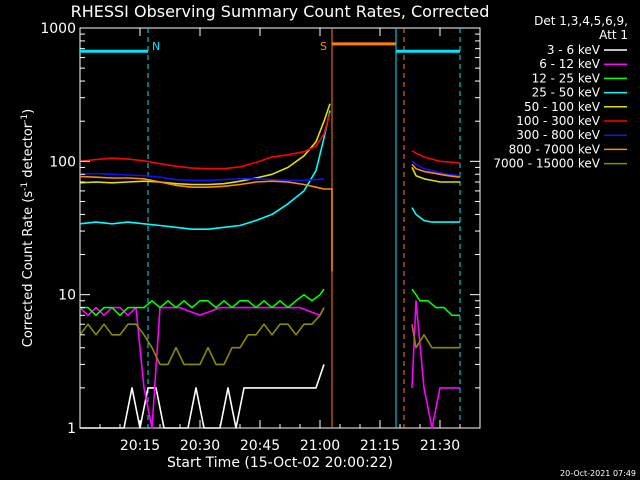 This screenshot has height=480, width=640. I want to click on y-axis-label-sup2: -1, so click(25, 118).